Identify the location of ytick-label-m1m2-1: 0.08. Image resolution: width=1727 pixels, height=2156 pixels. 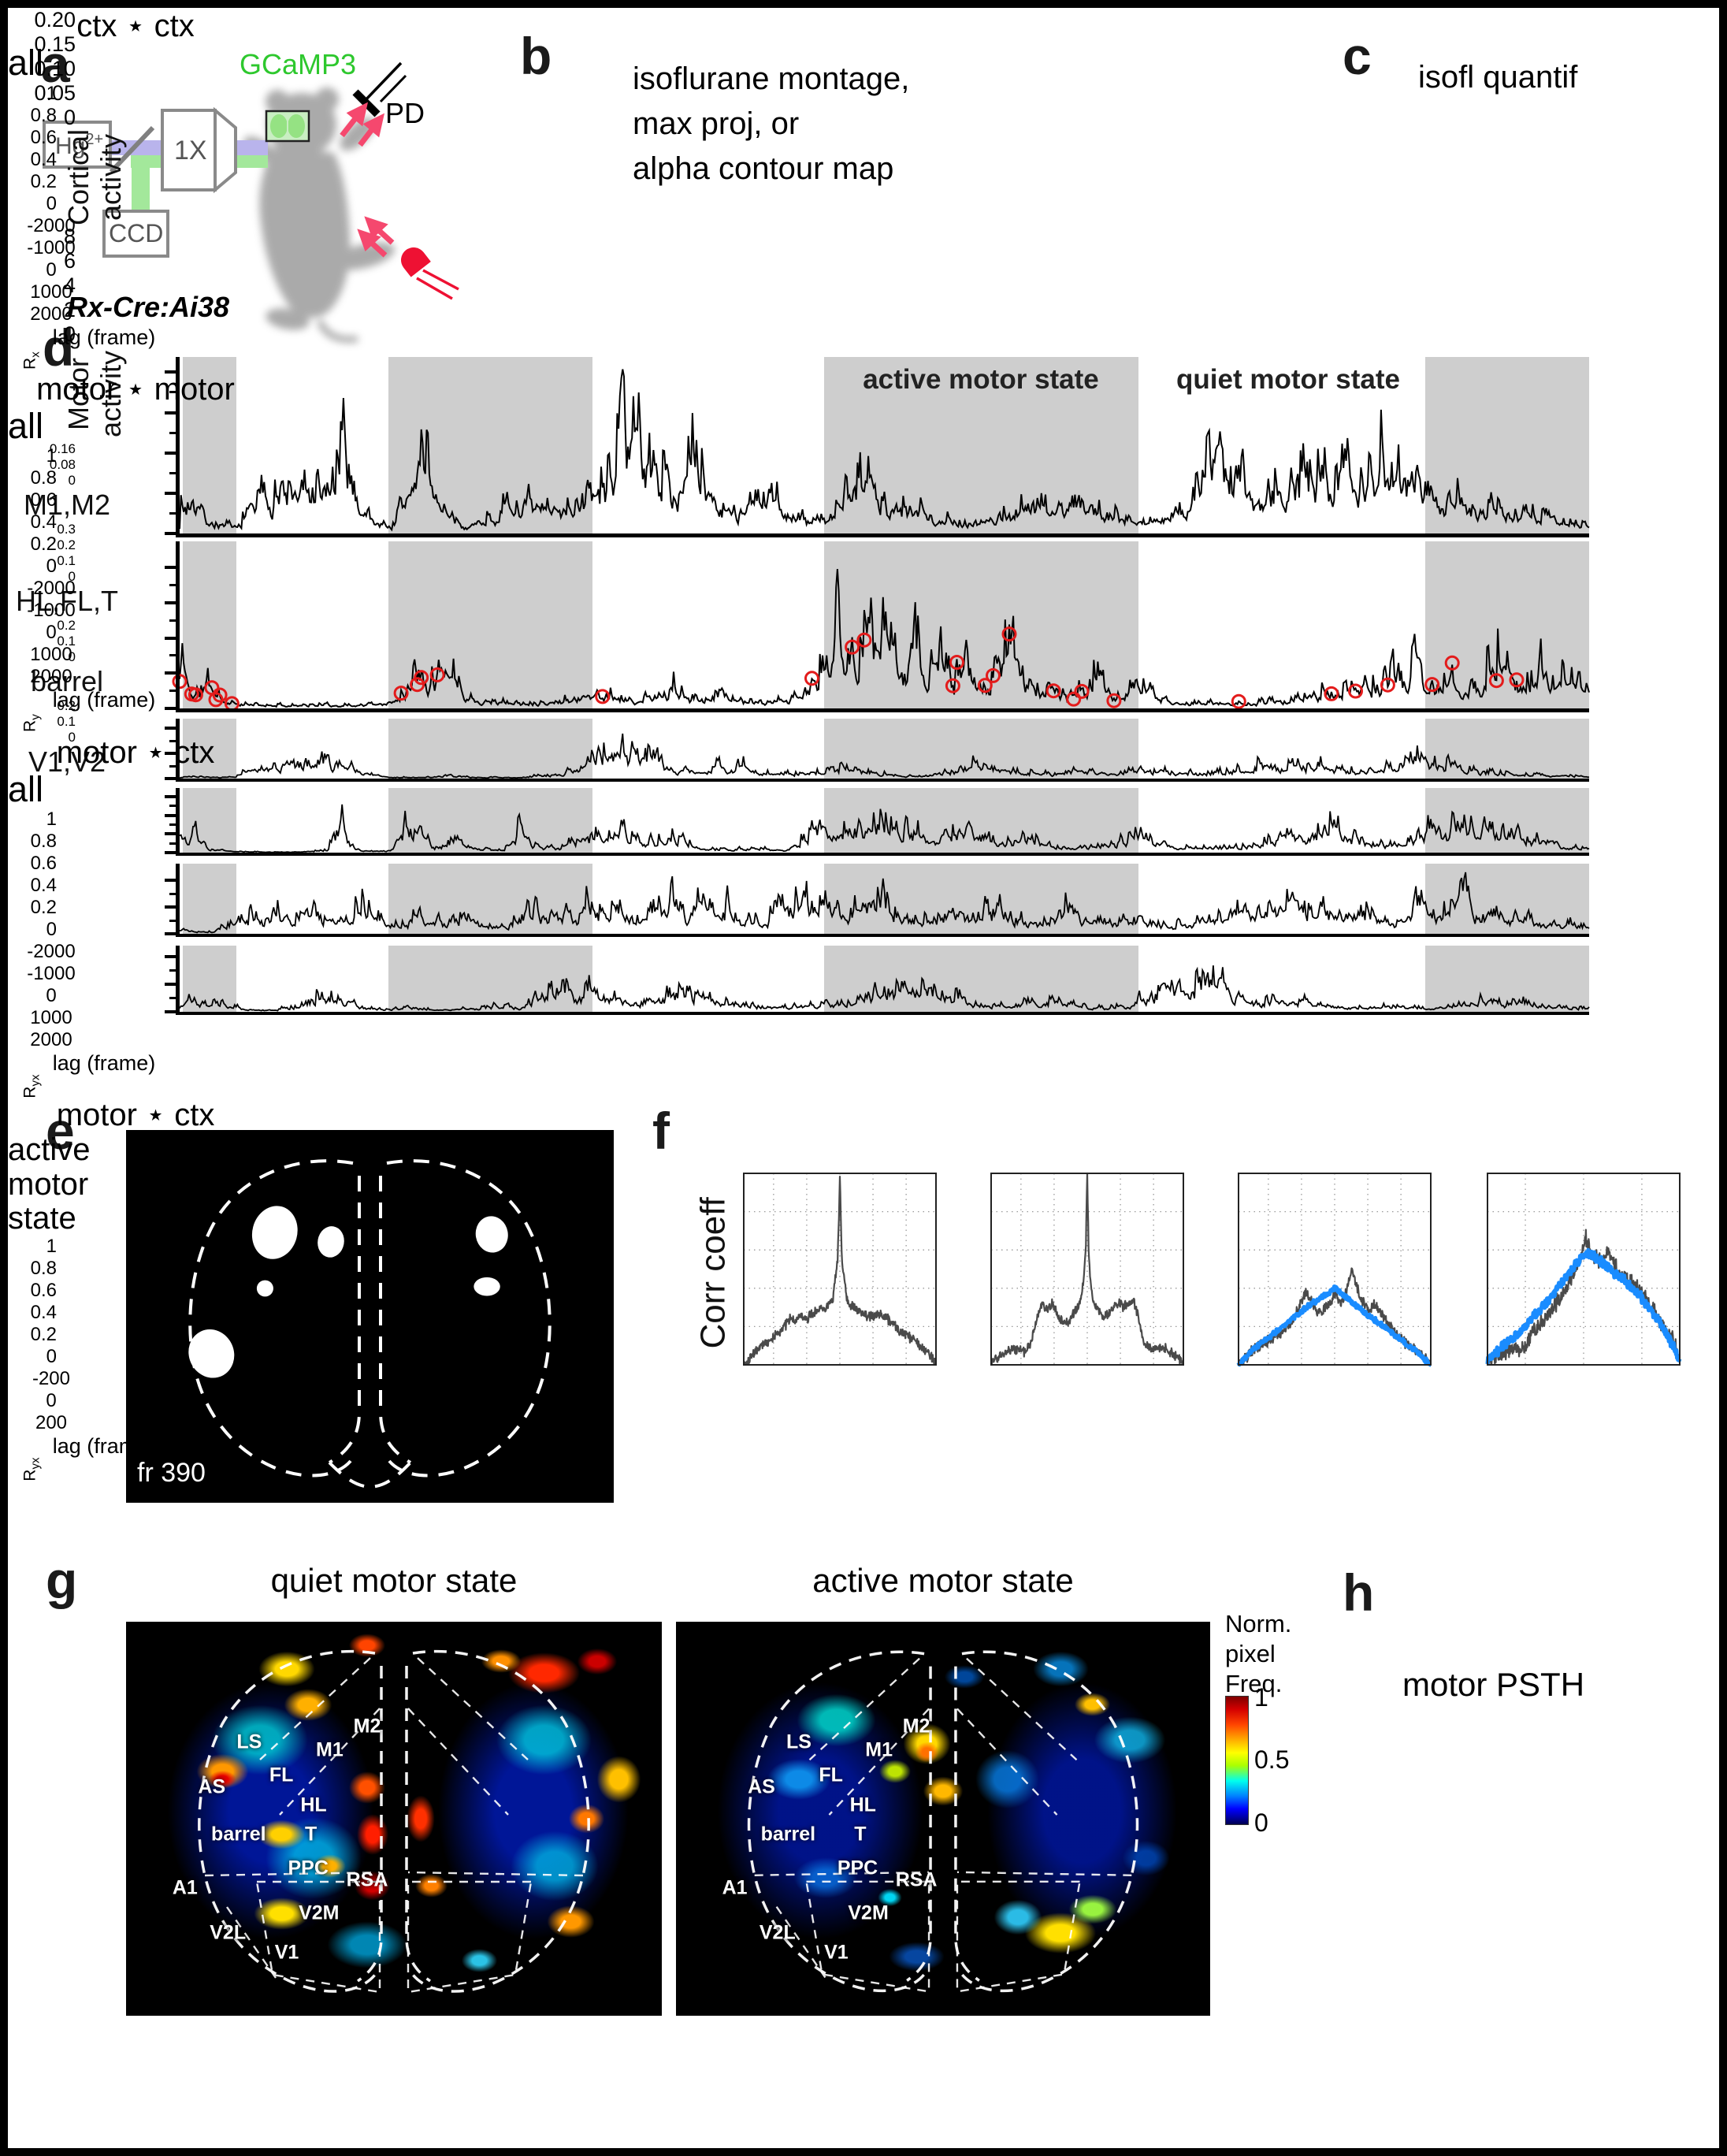
(63, 464).